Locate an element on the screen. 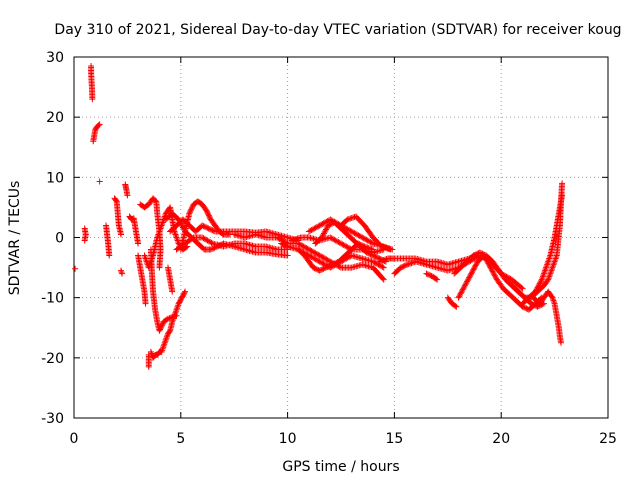 This screenshot has height=480, width=640. x-tick-labels: 0 5 10 15 20 25 is located at coordinates (343, 439).